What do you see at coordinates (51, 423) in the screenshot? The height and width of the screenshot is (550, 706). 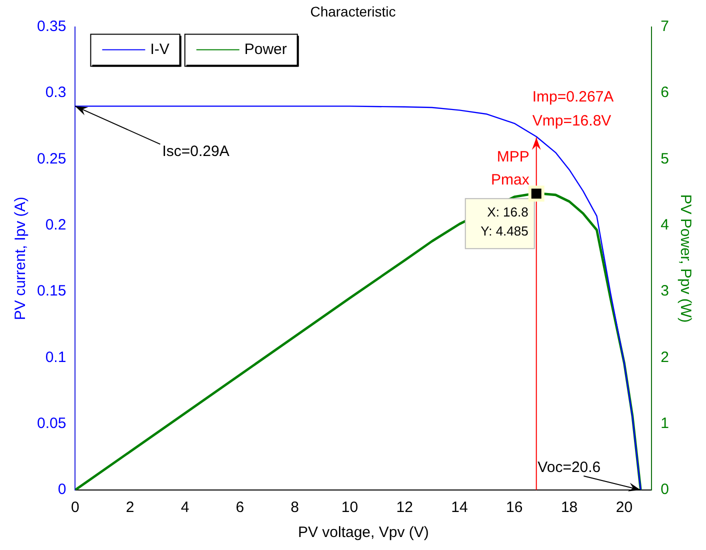 I see `y-tick-label: 0.05` at bounding box center [51, 423].